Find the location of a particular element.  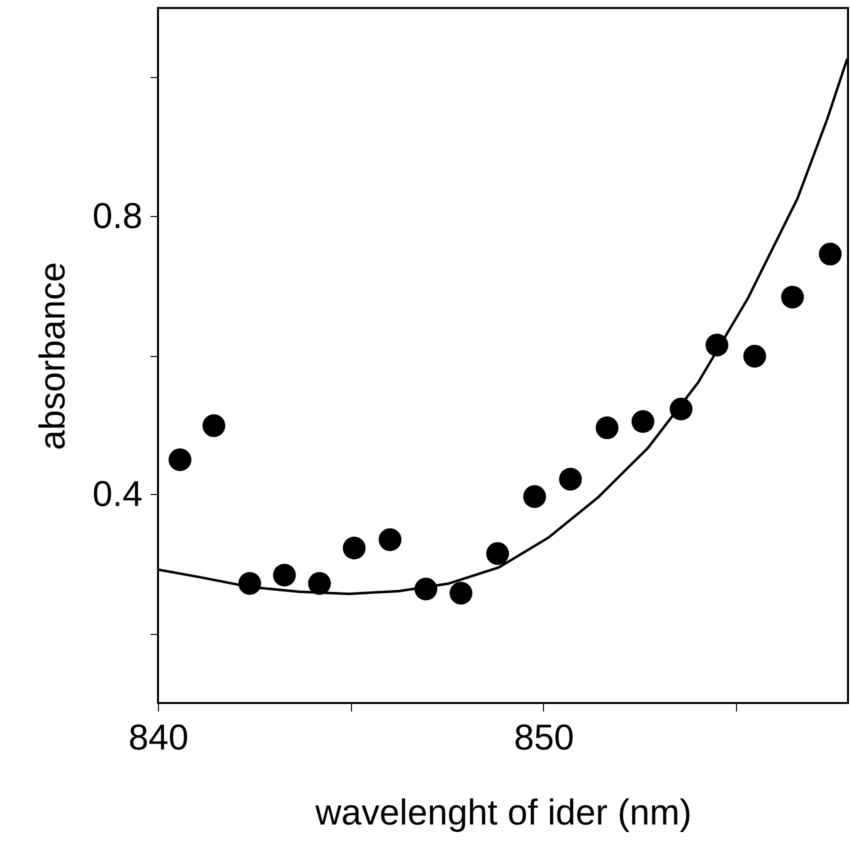

y-tick-label: 0.4 is located at coordinates (117, 493).